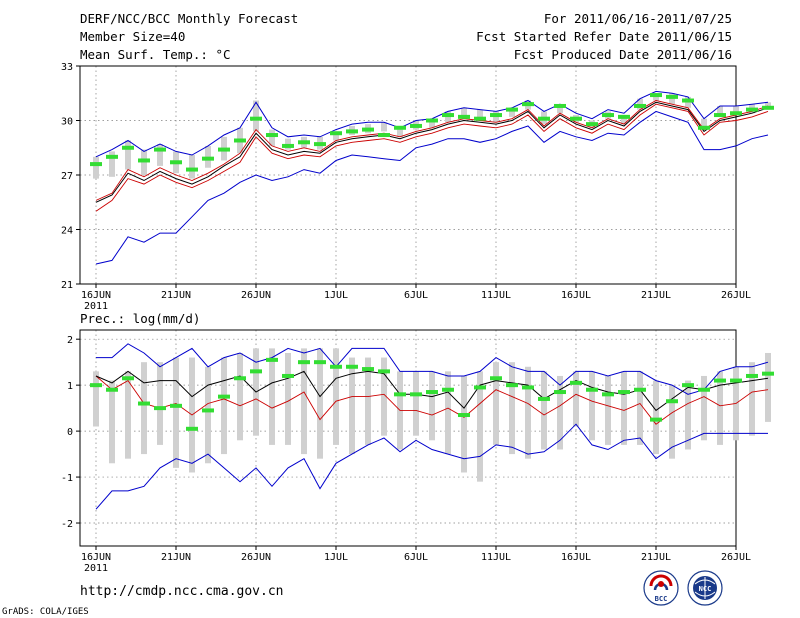 The width and height of the screenshot is (800, 618). What do you see at coordinates (96, 306) in the screenshot?
I see `temp-x-year-label: 2011` at bounding box center [96, 306].